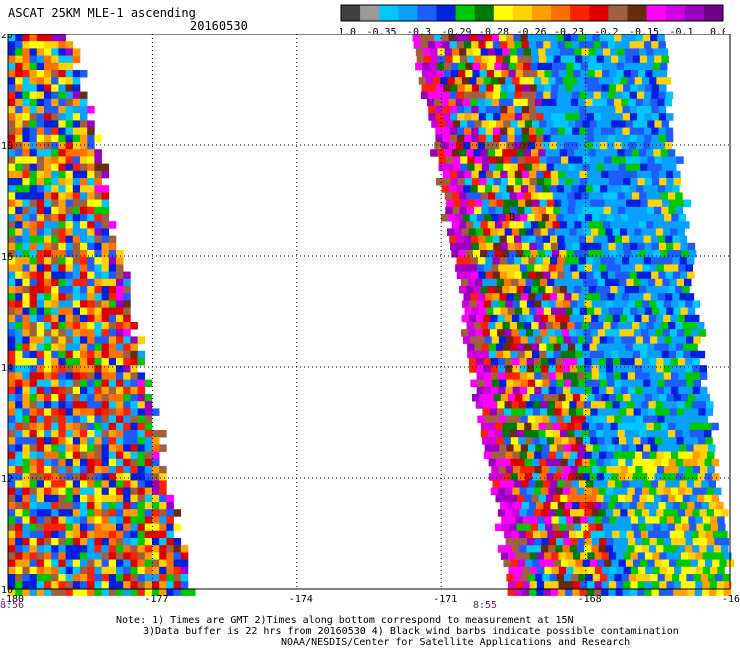 This screenshot has height=650, width=740. I want to click on lon-tick-label: -174, so click(301, 599).